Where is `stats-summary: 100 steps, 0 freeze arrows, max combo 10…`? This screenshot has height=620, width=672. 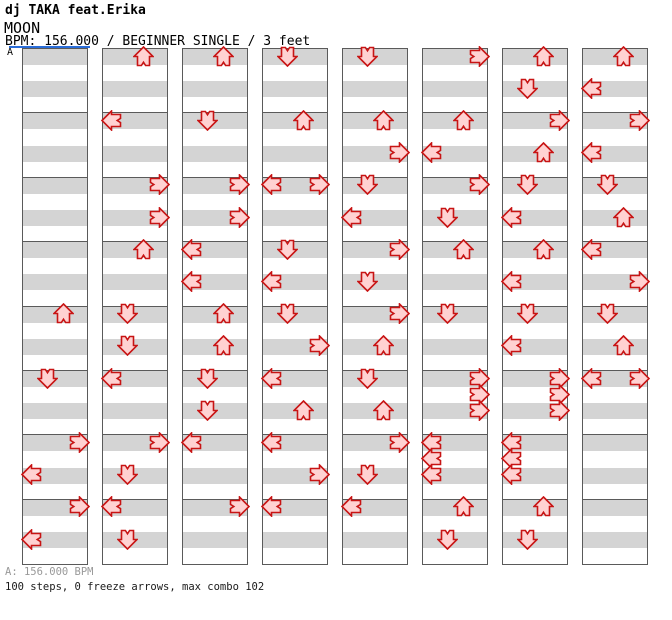
stats-summary: 100 steps, 0 freeze arrows, max combo 10… is located at coordinates (135, 587).